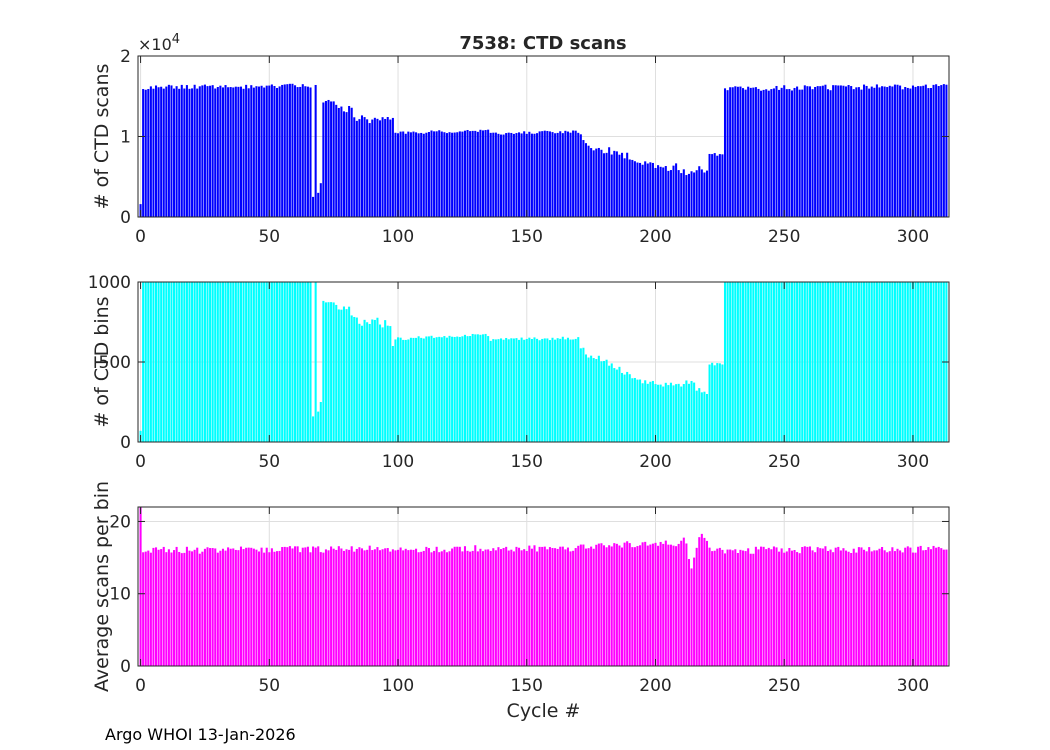  What do you see at coordinates (140, 237) in the screenshot?
I see `scans-x-tick-label: 0` at bounding box center [140, 237].